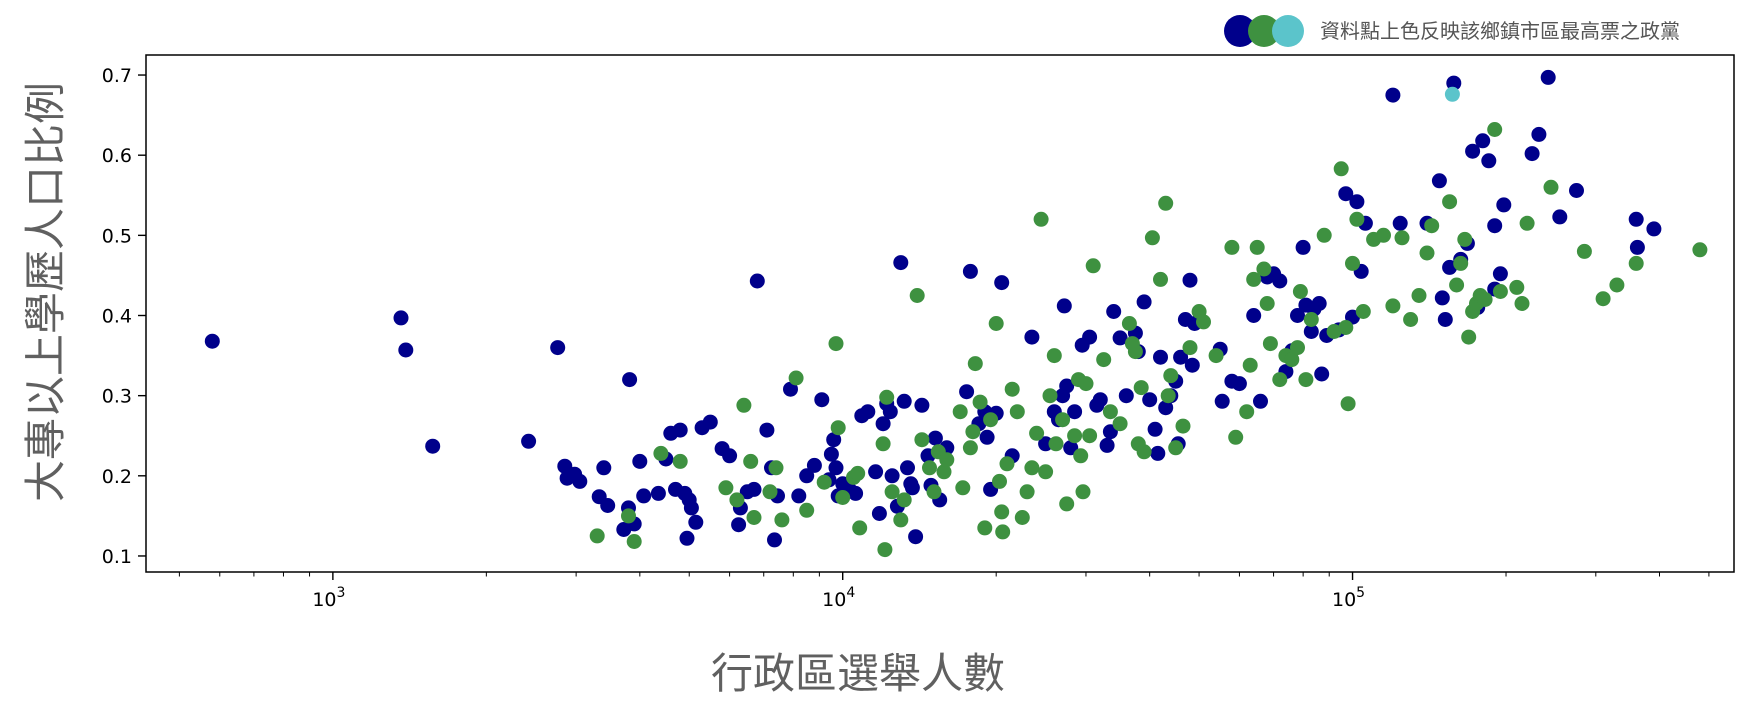 This screenshot has width=1746, height=710. What do you see at coordinates (124, 316) in the screenshot?
I see `y-axis-ticks: 0.1 0.2 0.3 0.4 0.5 0.6 0.7` at bounding box center [124, 316].